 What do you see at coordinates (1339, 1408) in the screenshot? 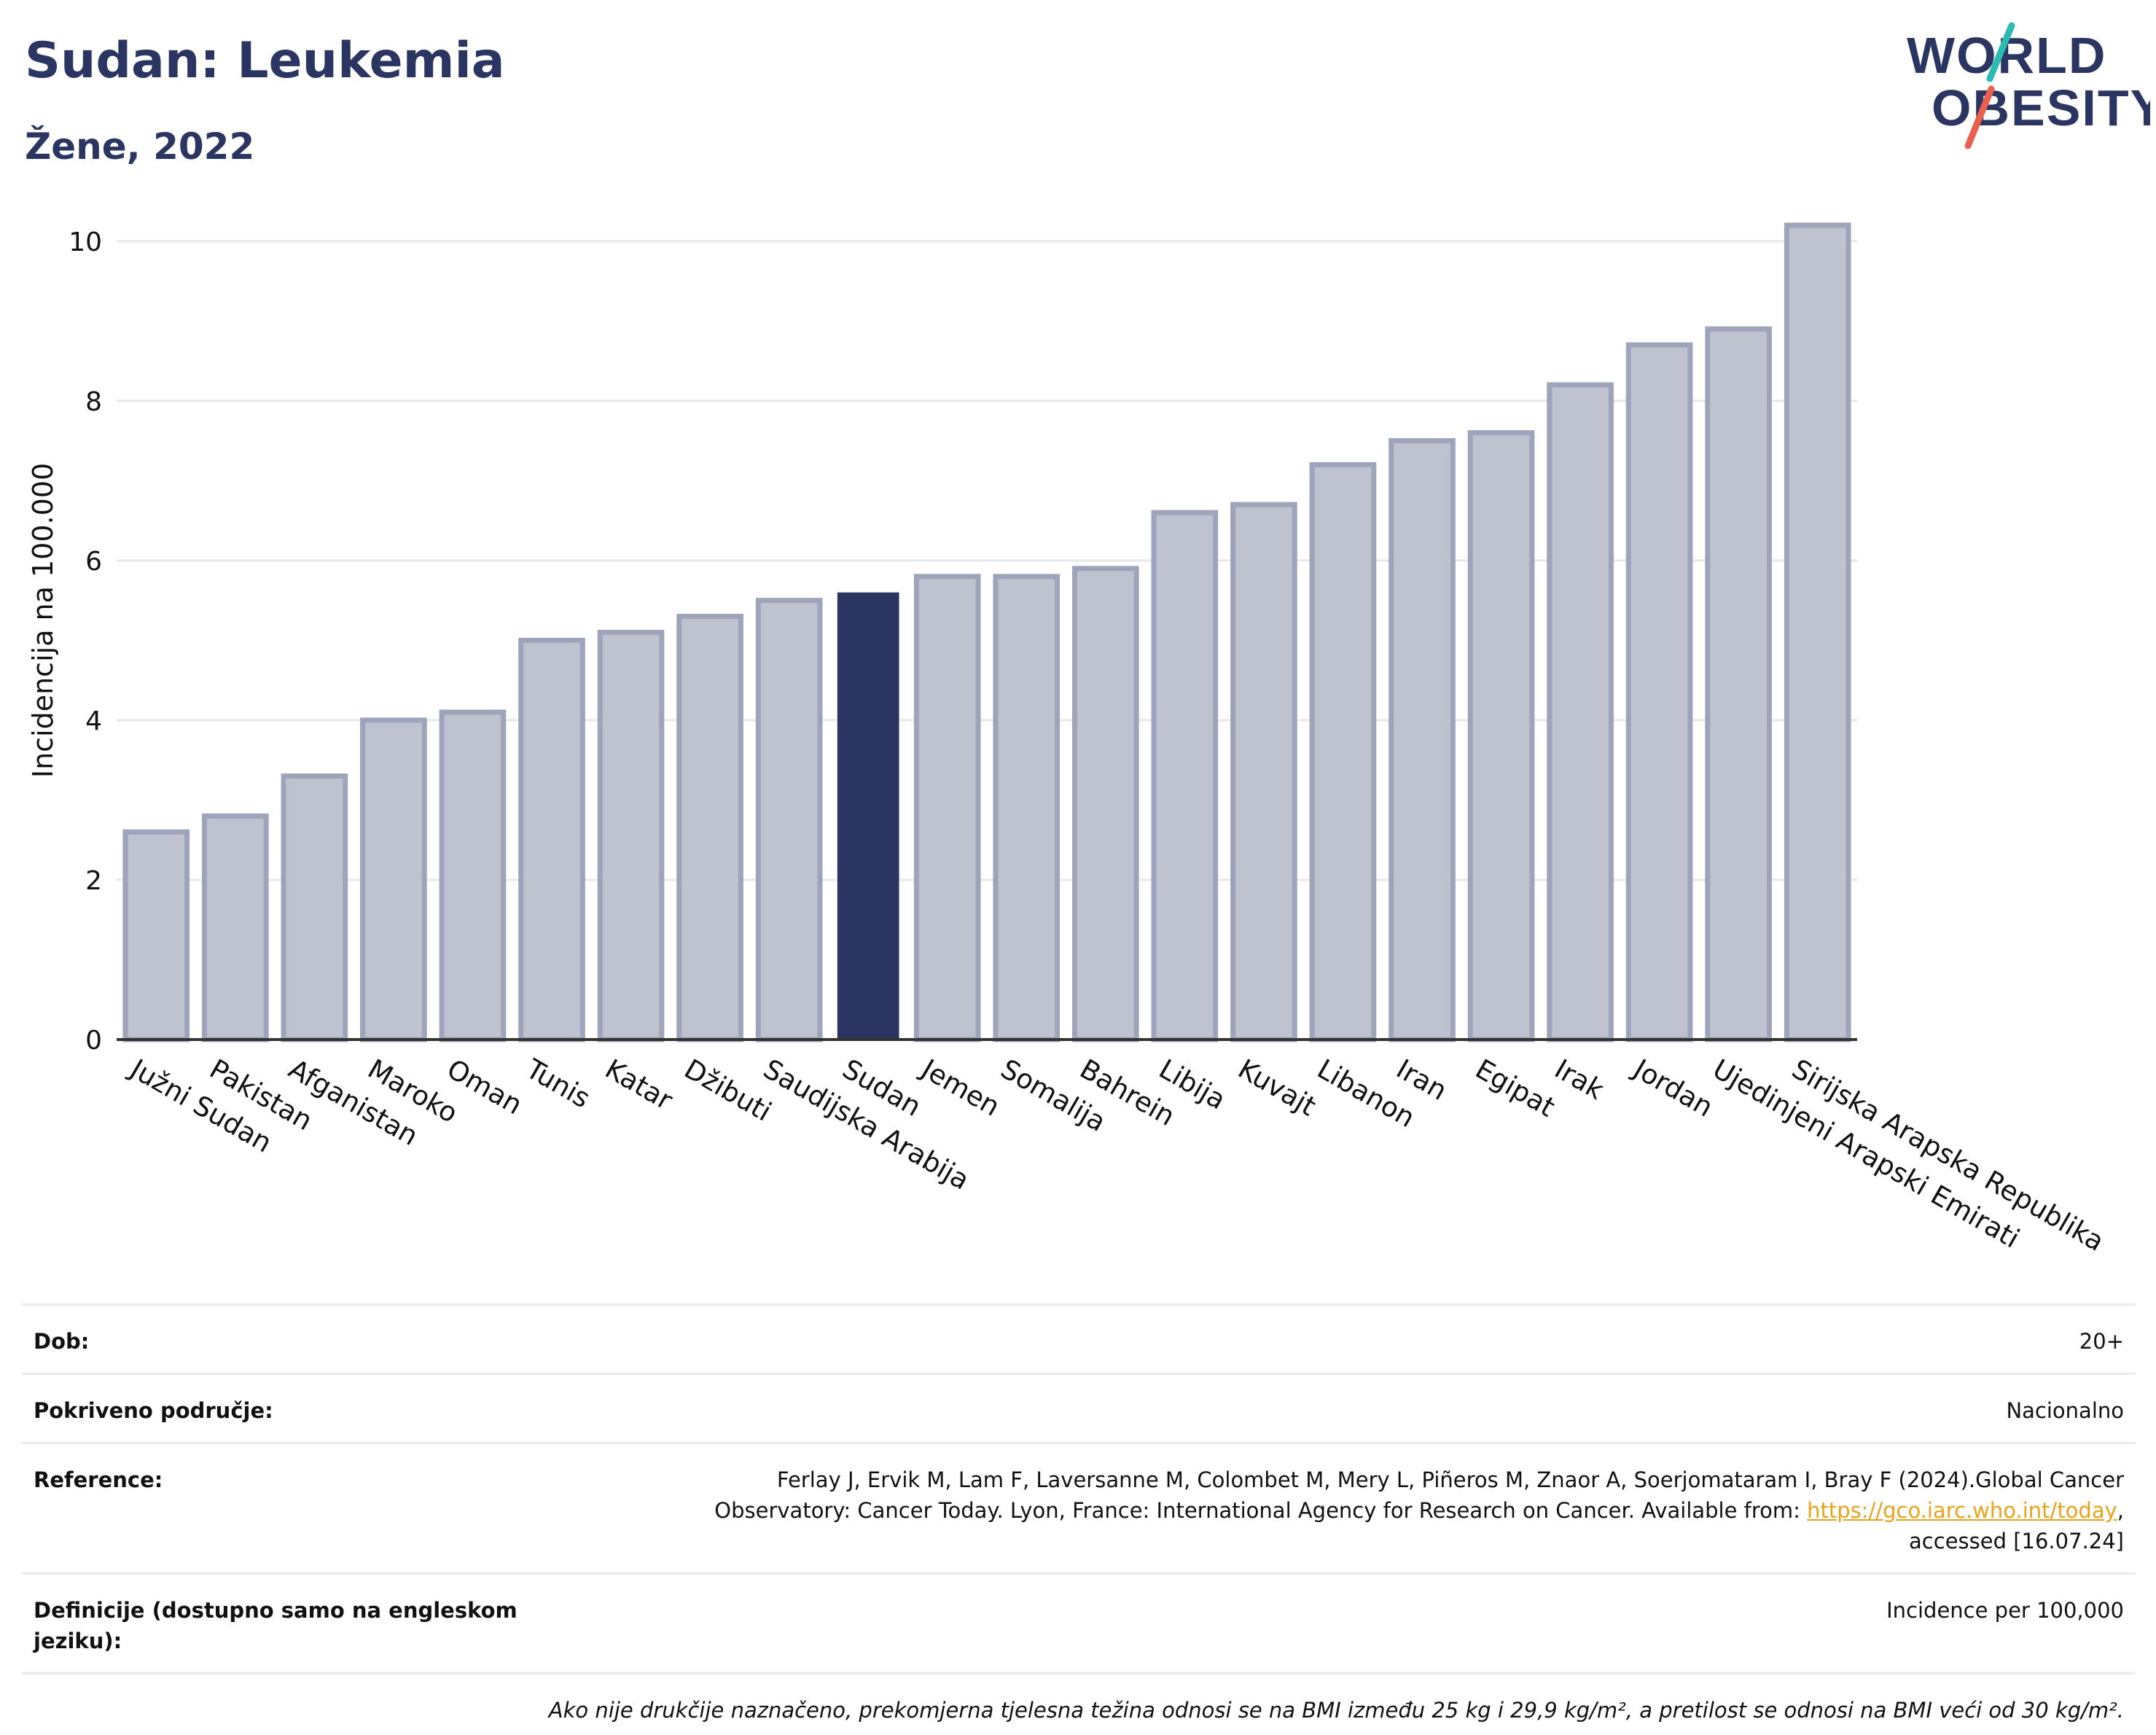
I see `info-value-coverage: Nacionalno` at bounding box center [1339, 1408].